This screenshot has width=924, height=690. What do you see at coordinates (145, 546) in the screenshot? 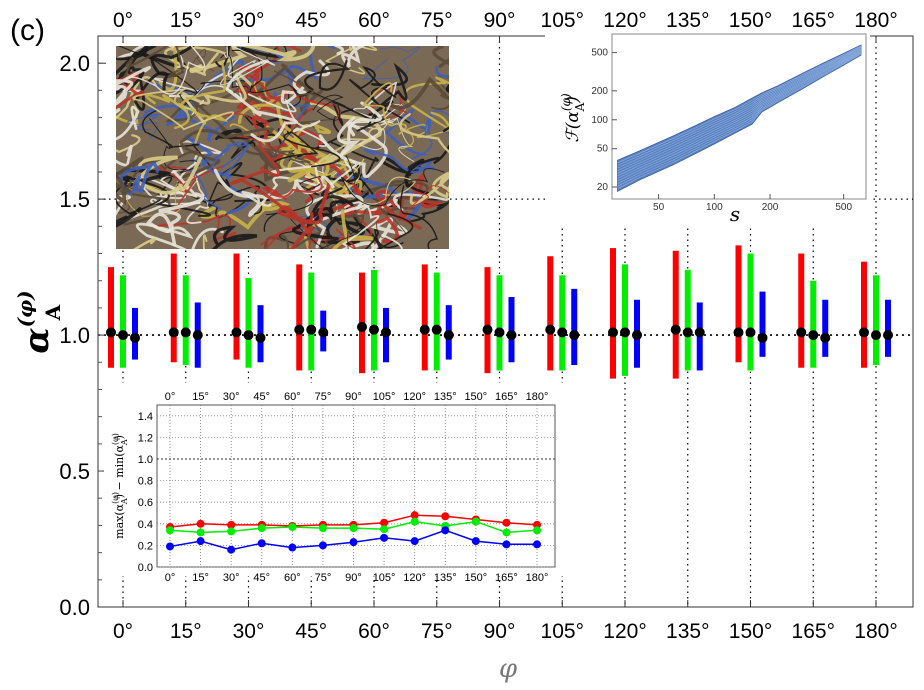
I see `range-y-tick-label: 0.2` at bounding box center [145, 546].